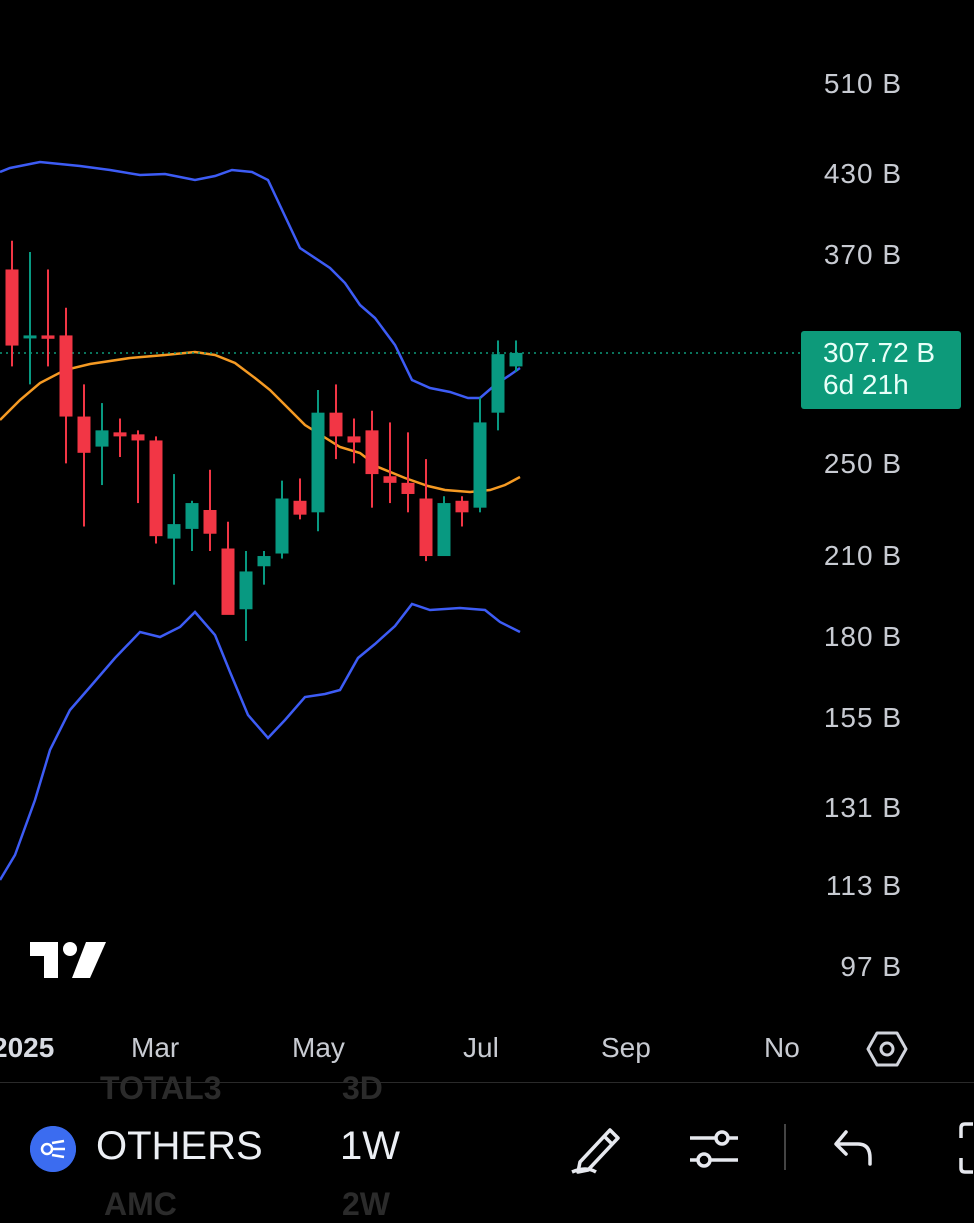 The width and height of the screenshot is (974, 1223). What do you see at coordinates (161, 1088) in the screenshot?
I see `ghost-symbol: TOTAL3` at bounding box center [161, 1088].